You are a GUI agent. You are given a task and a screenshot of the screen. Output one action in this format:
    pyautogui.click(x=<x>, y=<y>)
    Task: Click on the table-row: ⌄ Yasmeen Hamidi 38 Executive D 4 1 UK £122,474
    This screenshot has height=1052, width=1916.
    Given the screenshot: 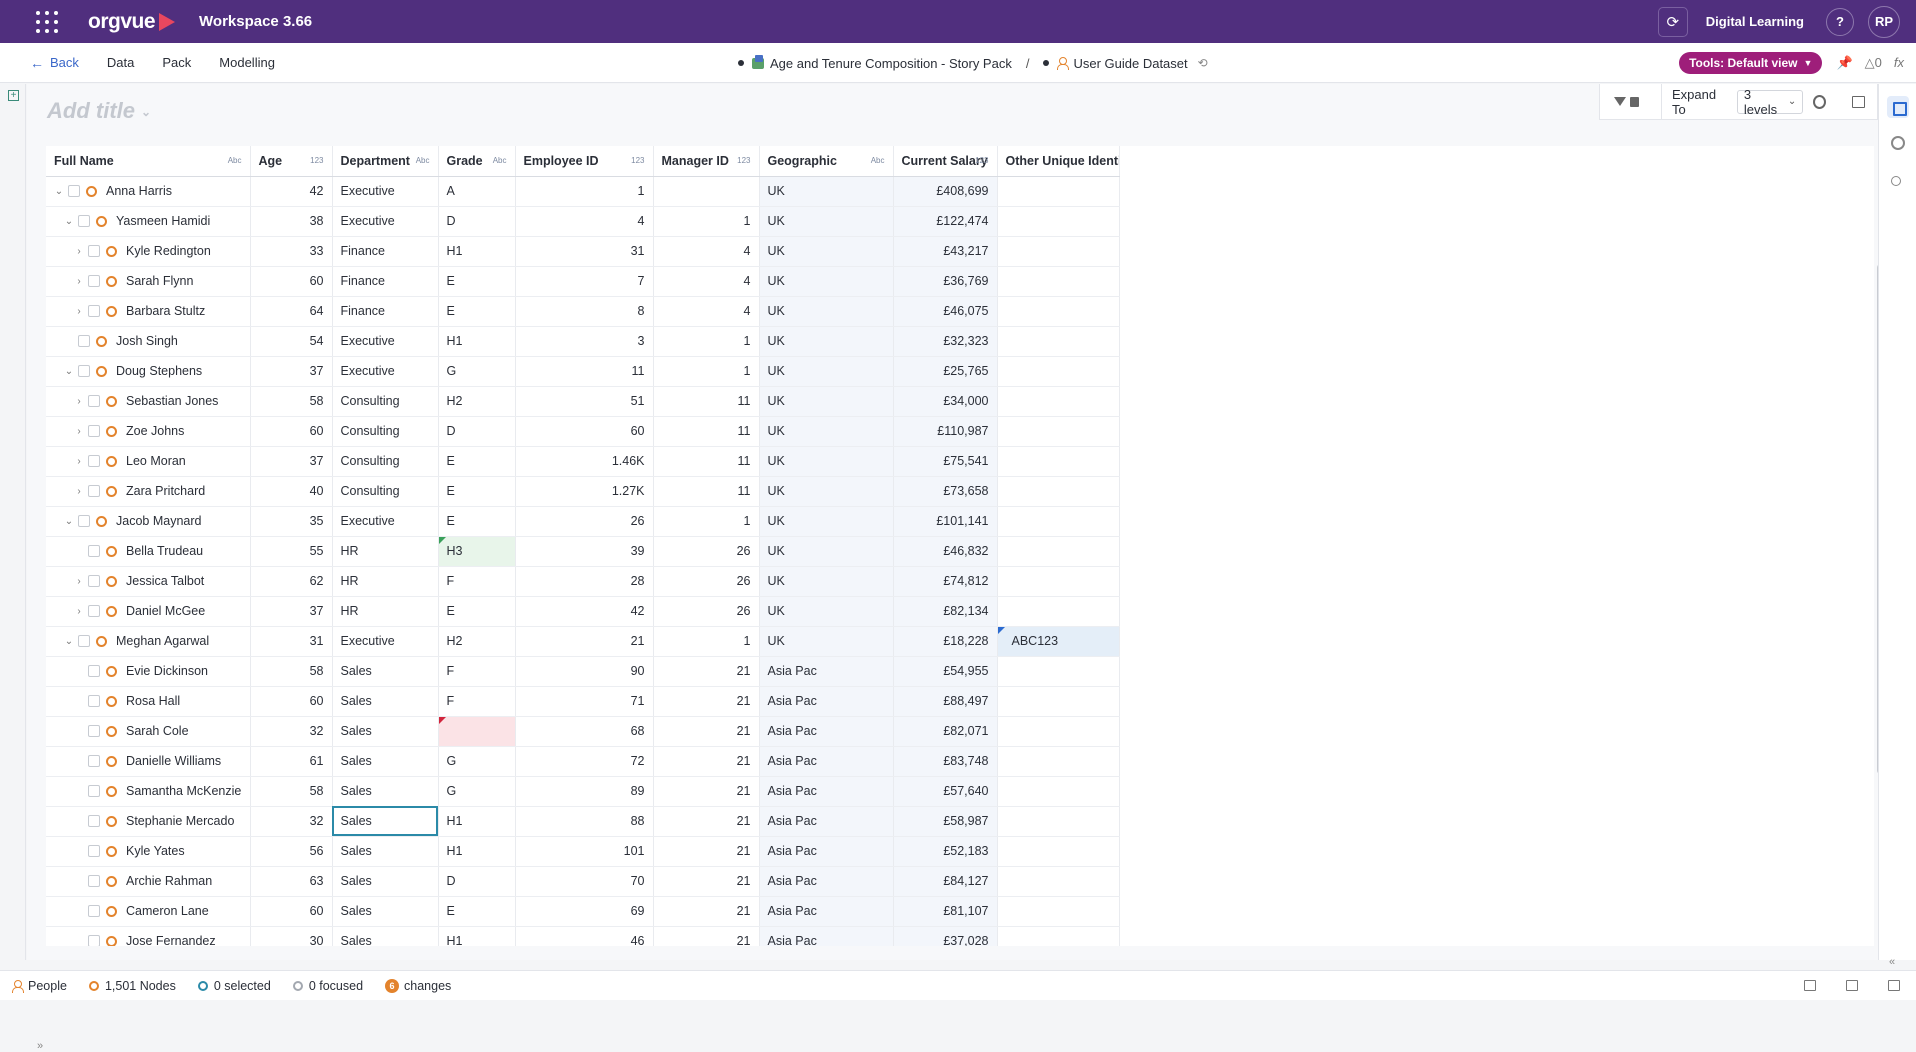 What is the action you would take?
    pyautogui.click(x=716, y=221)
    